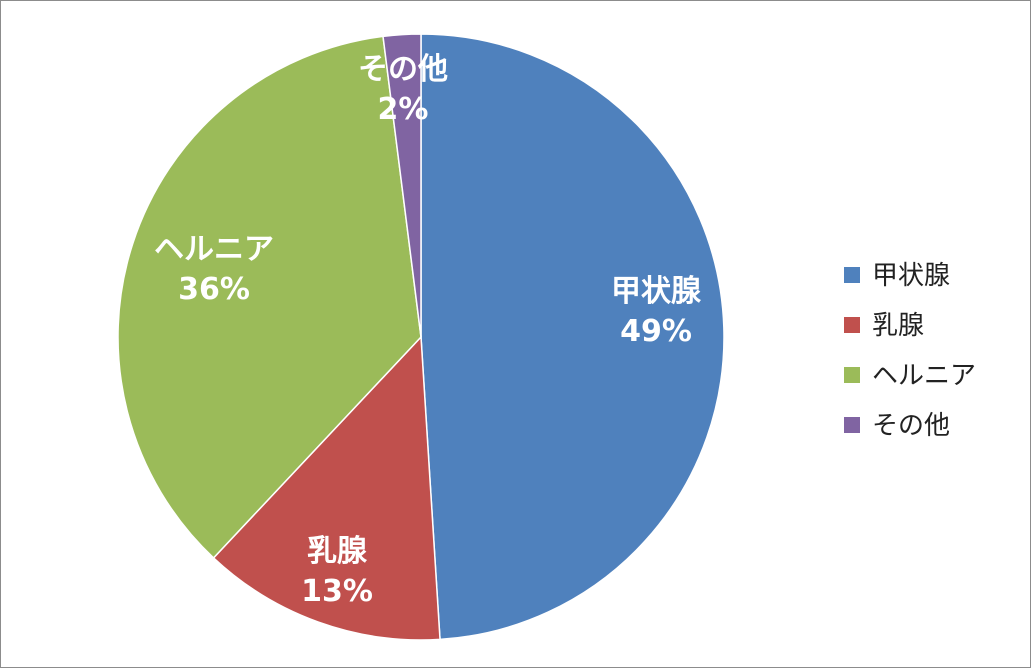  What do you see at coordinates (403, 69) in the screenshot?
I see `slice-category-label: その他` at bounding box center [403, 69].